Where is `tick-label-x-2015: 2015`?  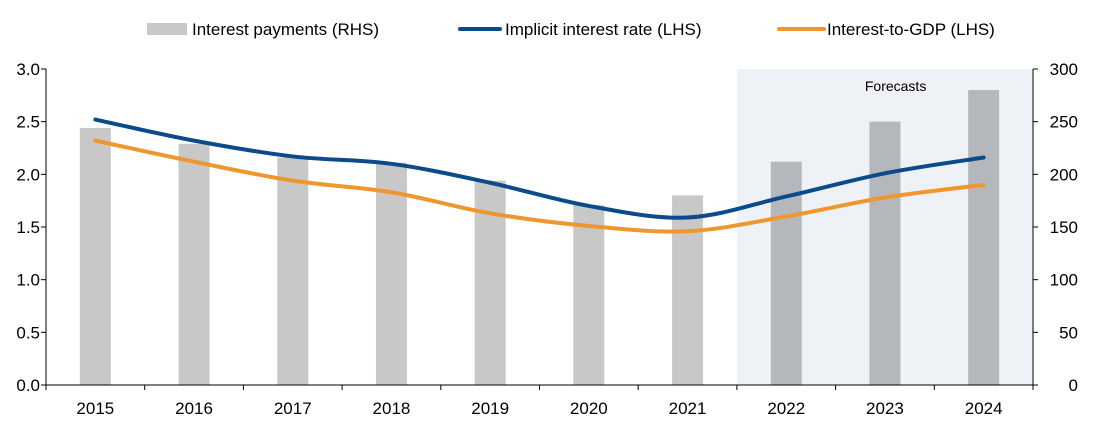 tick-label-x-2015: 2015 is located at coordinates (95, 408).